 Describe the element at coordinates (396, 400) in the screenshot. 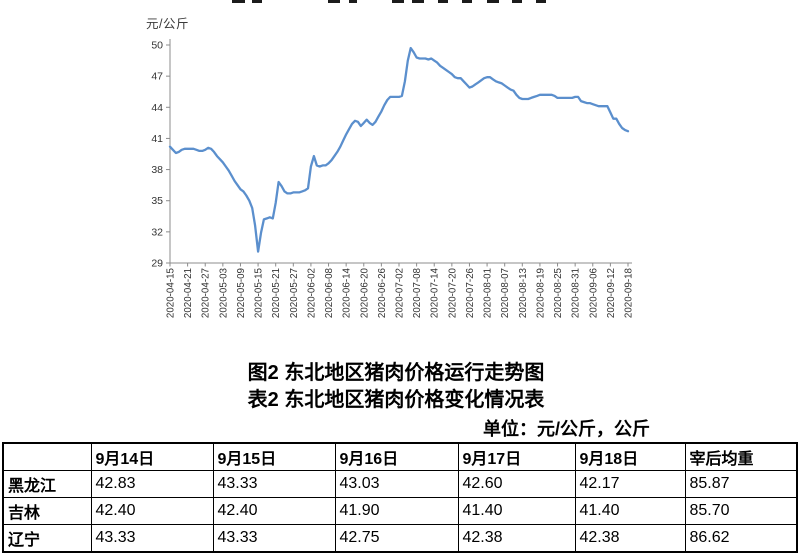

I see `table-caption: 表2 东北地区猪肉价格变化情况表` at that location.